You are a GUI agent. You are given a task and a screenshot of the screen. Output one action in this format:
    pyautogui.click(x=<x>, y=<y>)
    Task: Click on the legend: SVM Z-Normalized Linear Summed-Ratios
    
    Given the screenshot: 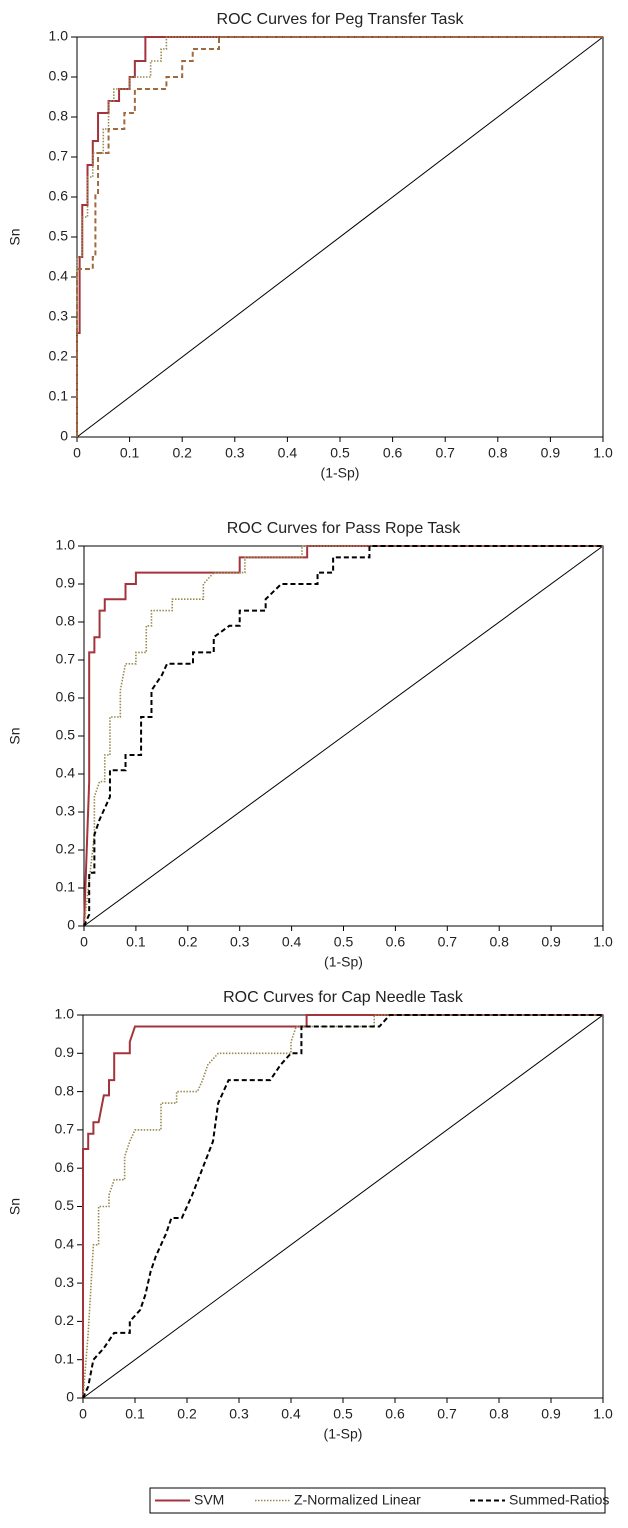 What is the action you would take?
    pyautogui.click(x=379, y=1500)
    